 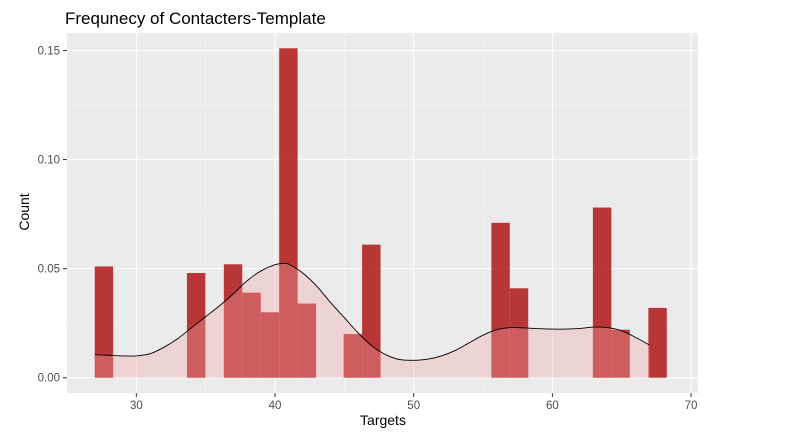 What do you see at coordinates (691, 406) in the screenshot?
I see `x-tick-label: 70` at bounding box center [691, 406].